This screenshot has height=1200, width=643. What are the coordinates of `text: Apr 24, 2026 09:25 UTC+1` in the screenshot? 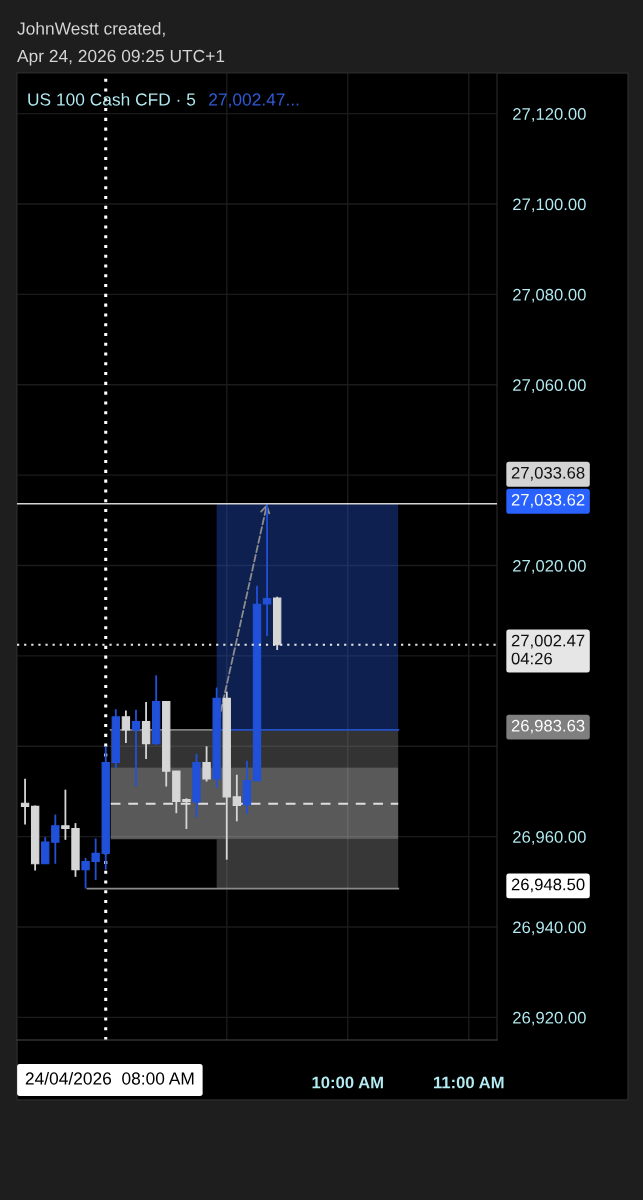 It's located at (121, 57).